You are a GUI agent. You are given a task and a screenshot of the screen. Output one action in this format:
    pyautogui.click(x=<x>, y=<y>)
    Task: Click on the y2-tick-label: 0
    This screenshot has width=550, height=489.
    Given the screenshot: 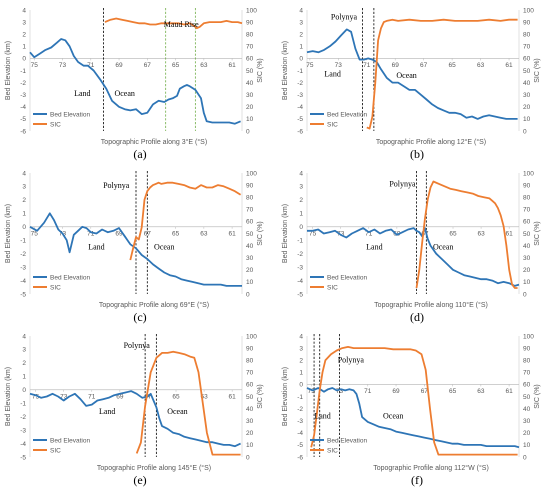 What is the action you would take?
    pyautogui.click(x=248, y=294)
    